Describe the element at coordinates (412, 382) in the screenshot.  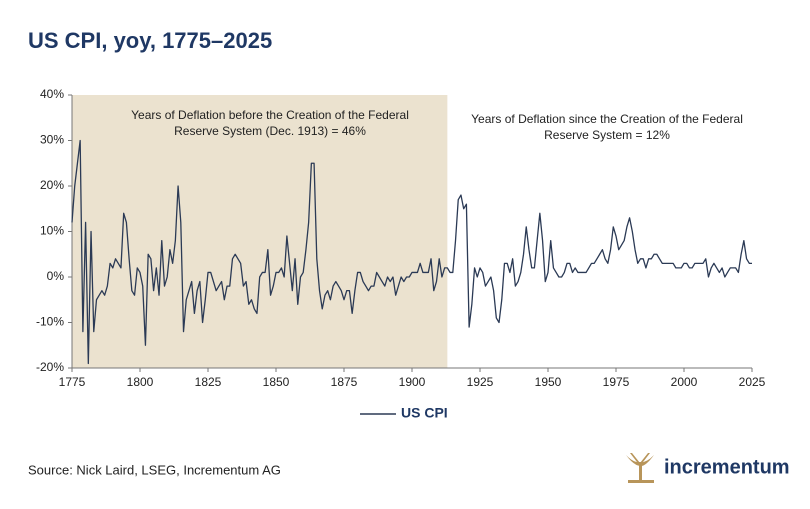
I see `x-tick-label: 1900` at that location.